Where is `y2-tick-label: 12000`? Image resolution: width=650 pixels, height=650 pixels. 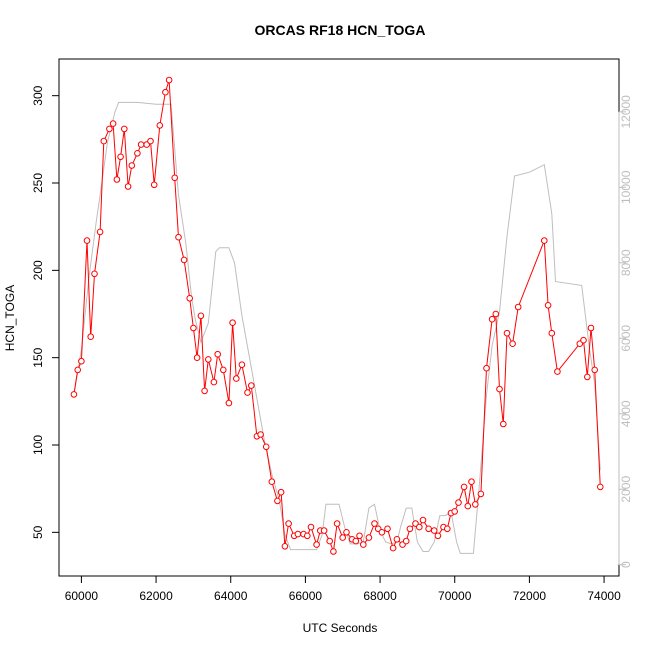 y2-tick-label: 12000 is located at coordinates (626, 112).